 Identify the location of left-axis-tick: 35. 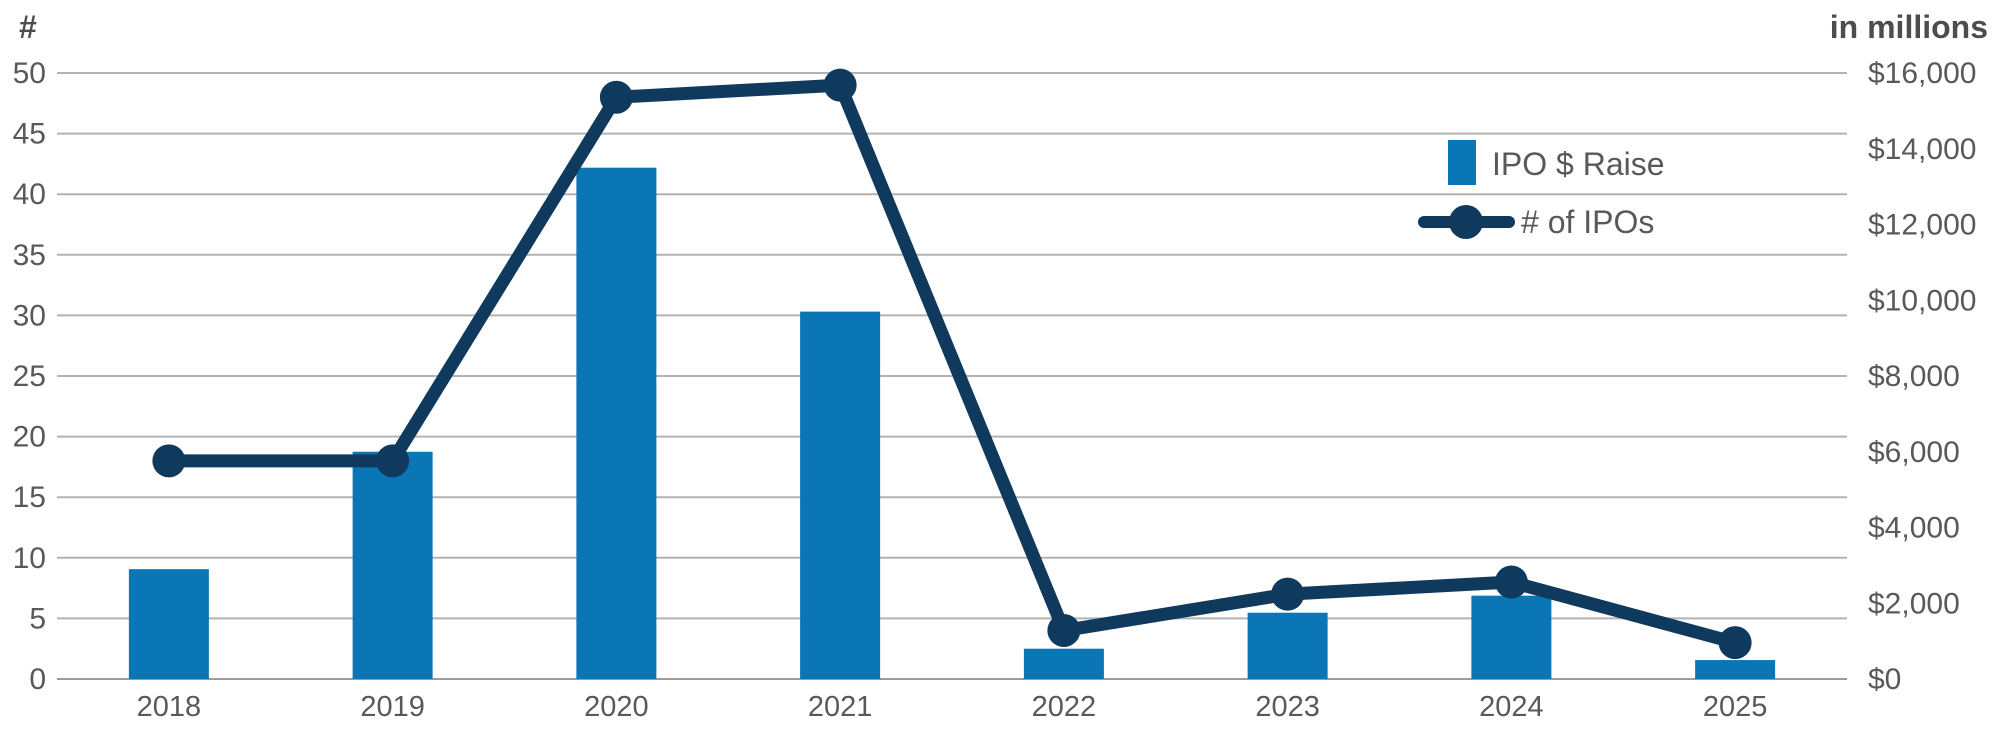
(29, 255).